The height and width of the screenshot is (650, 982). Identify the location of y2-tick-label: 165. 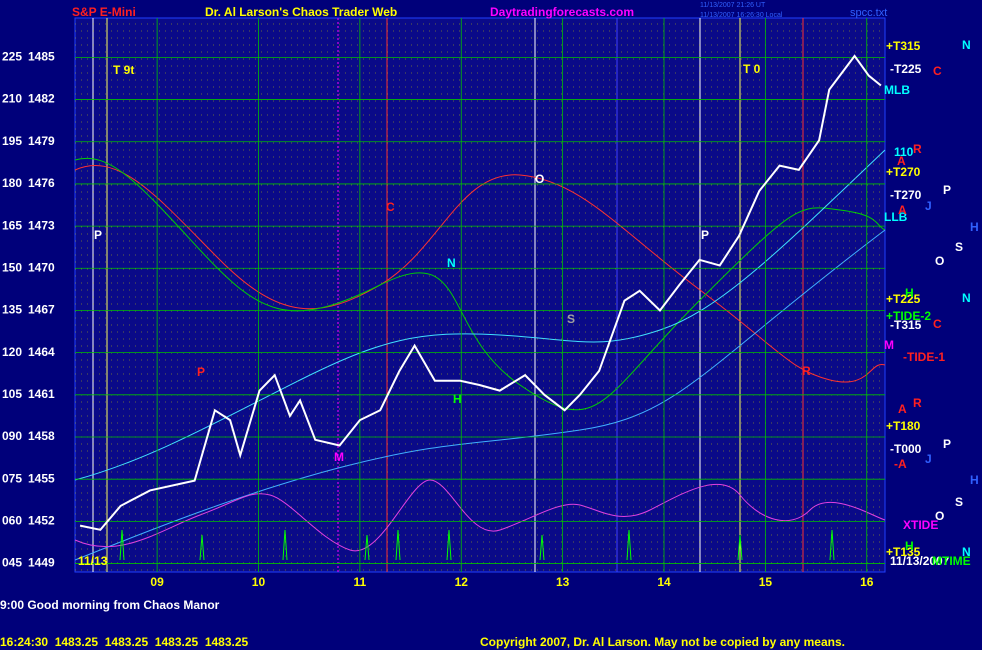
(12, 225).